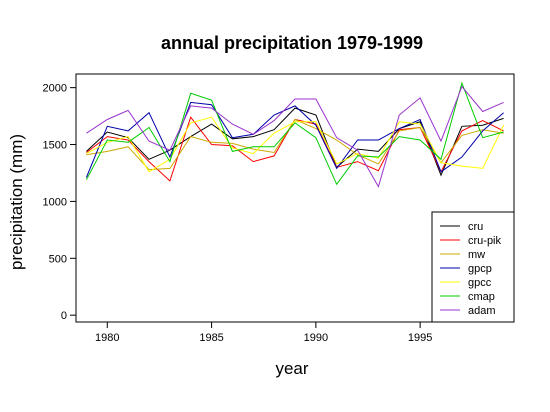 The height and width of the screenshot is (412, 550). What do you see at coordinates (64, 316) in the screenshot?
I see `y-tick-label: 0` at bounding box center [64, 316].